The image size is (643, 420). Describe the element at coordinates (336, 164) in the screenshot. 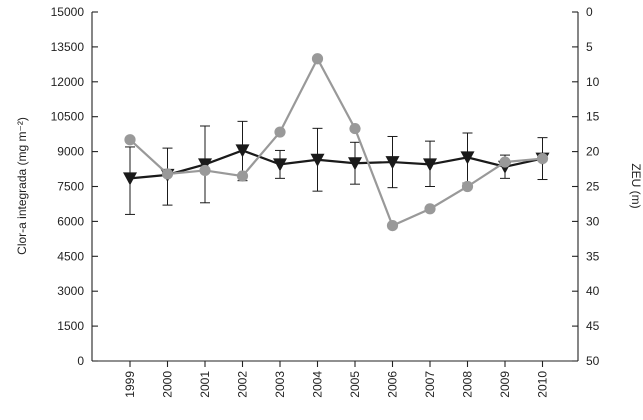

I see `series-line` at that location.